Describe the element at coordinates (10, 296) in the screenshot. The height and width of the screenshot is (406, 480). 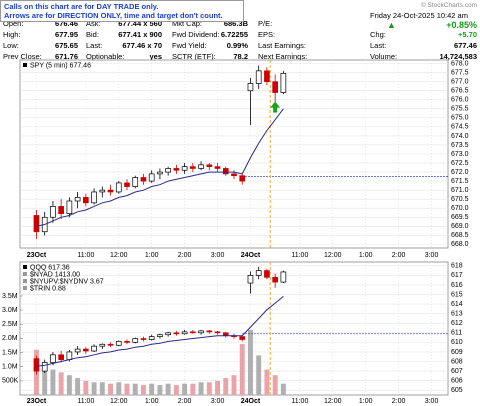
I see `volume-tick-label: 3.5M` at that location.